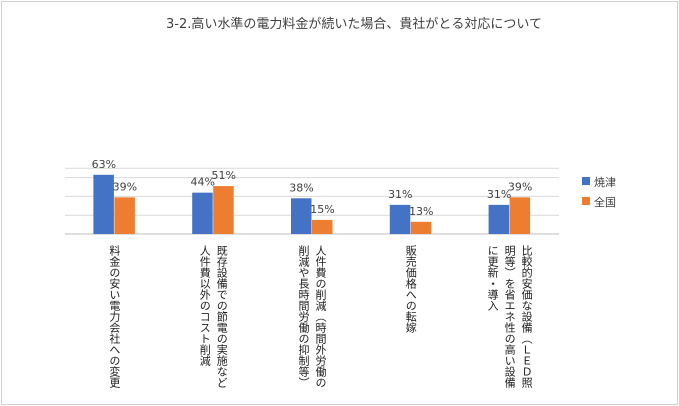  Describe the element at coordinates (605, 182) in the screenshot. I see `legend-label: 焼津` at that location.